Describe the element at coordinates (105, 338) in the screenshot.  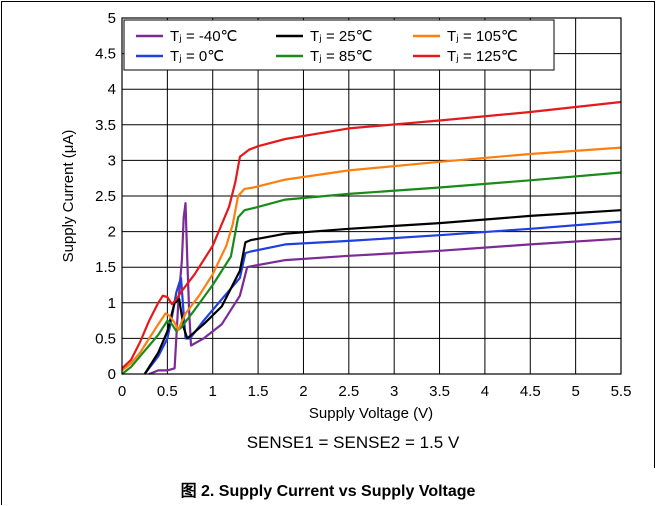
I see `y-tick-label: 0.5` at that location.